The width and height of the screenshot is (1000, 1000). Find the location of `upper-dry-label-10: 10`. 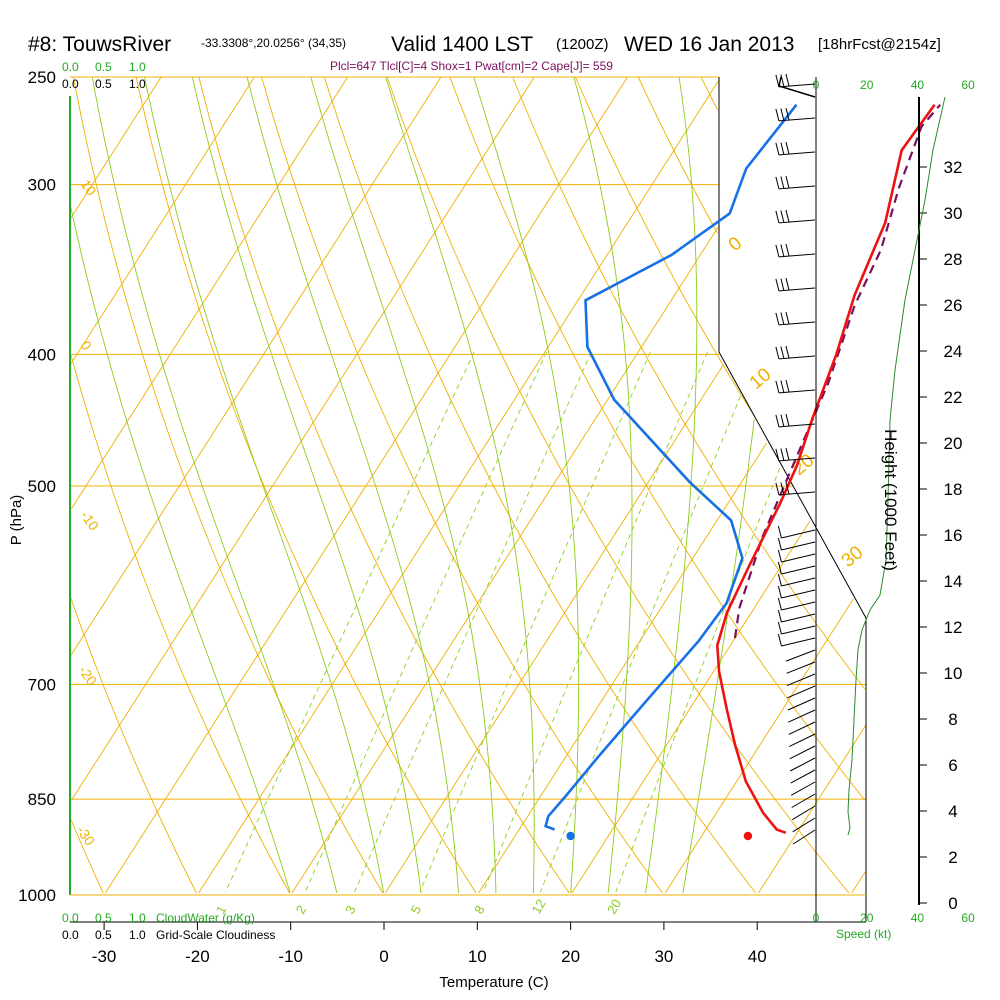

upper-dry-label-10: 10 is located at coordinates (761, 379).